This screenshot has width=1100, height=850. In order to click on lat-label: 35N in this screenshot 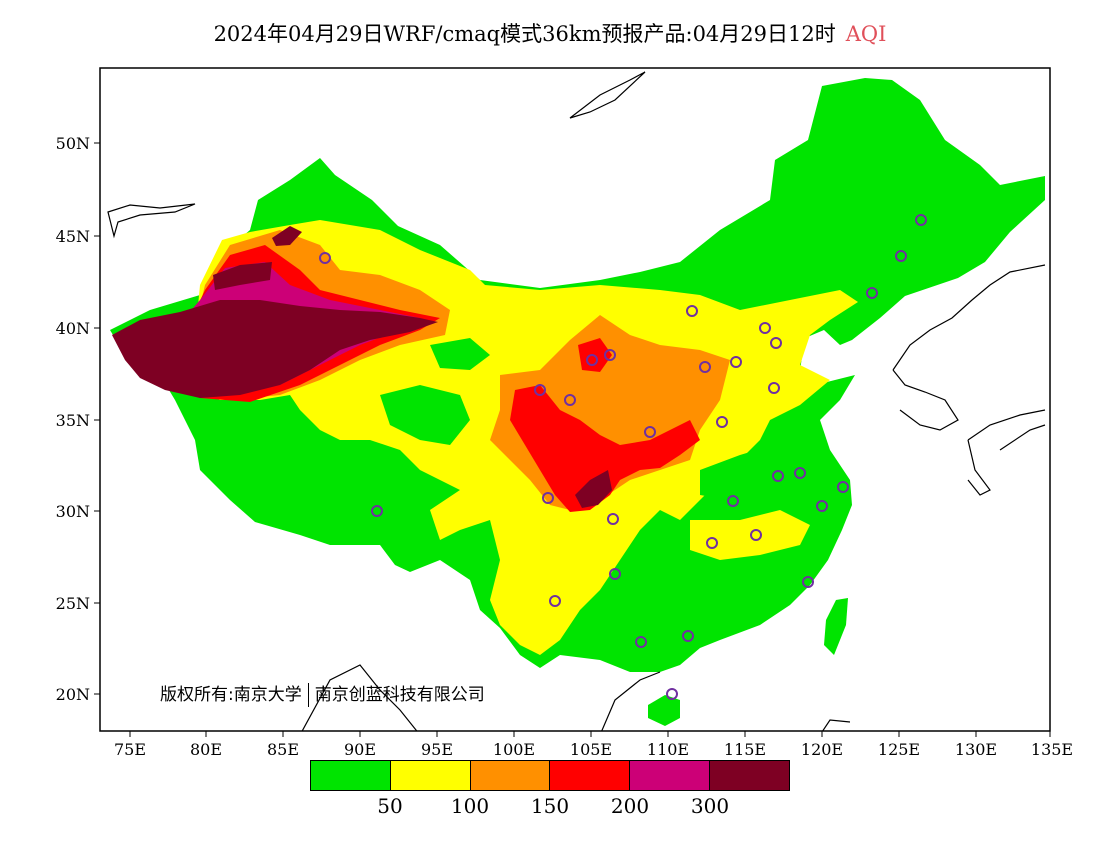, I will do `click(73, 420)`.